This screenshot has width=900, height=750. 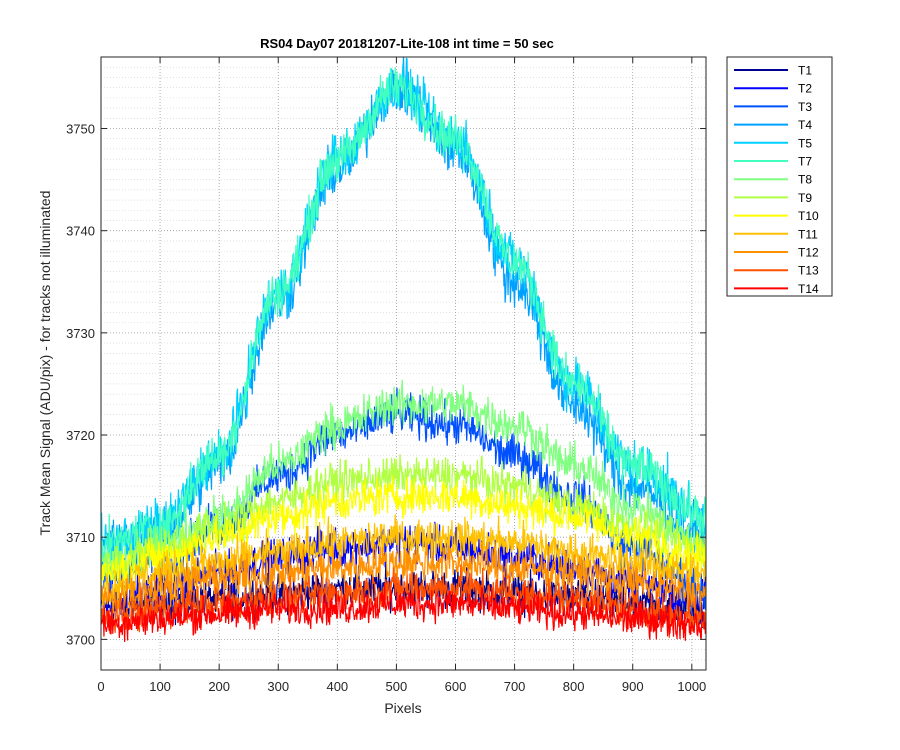 What do you see at coordinates (805, 125) in the screenshot?
I see `legend-label-t4: T4` at bounding box center [805, 125].